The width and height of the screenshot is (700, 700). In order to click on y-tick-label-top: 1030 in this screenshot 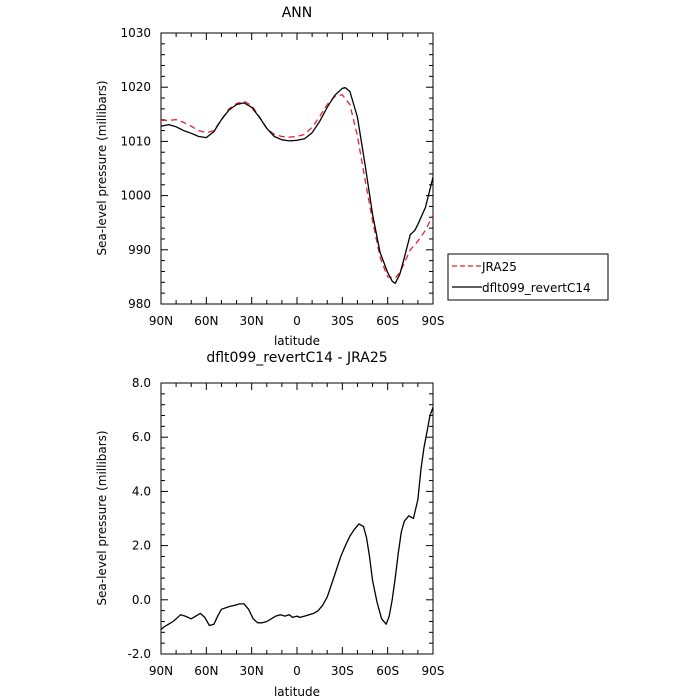, I will do `click(135, 33)`.